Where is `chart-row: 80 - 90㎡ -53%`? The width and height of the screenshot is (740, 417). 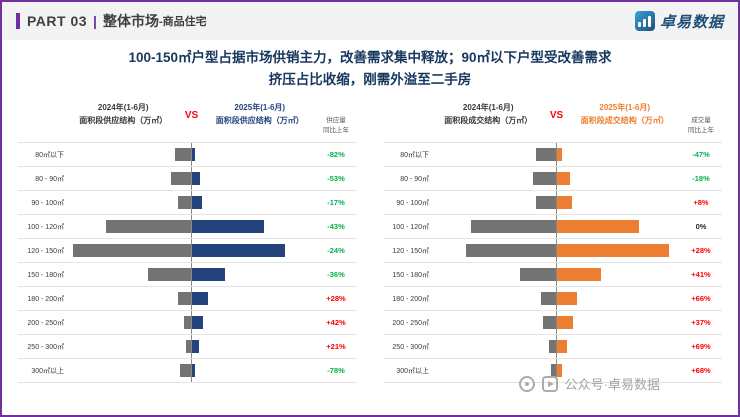 chart-row: 80 - 90㎡ -53% is located at coordinates (187, 179).